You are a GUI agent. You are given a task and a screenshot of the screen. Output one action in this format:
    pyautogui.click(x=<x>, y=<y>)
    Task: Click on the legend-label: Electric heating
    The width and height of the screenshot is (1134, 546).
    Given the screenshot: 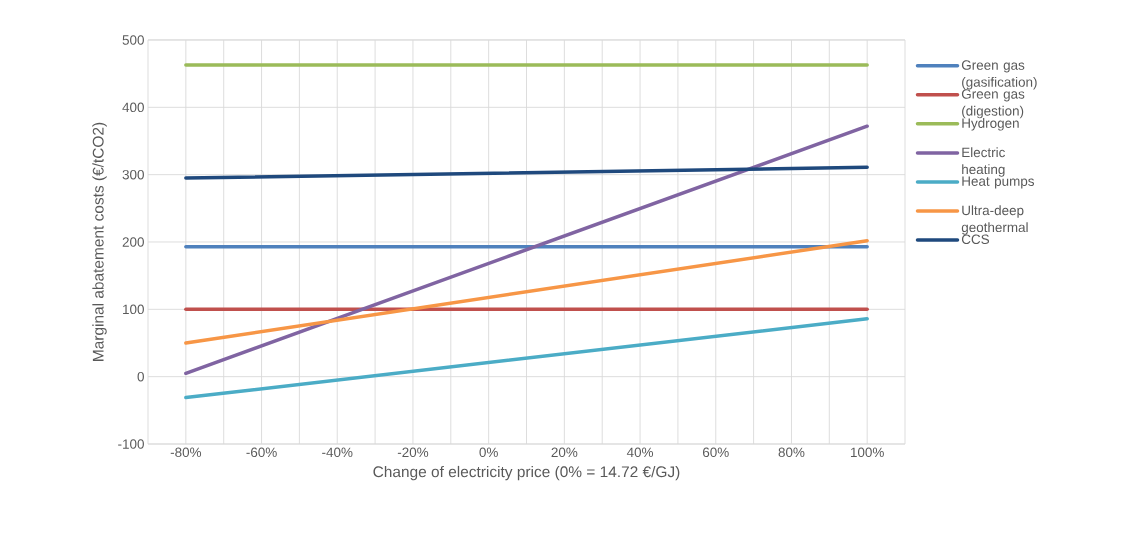 What is the action you would take?
    pyautogui.click(x=983, y=162)
    